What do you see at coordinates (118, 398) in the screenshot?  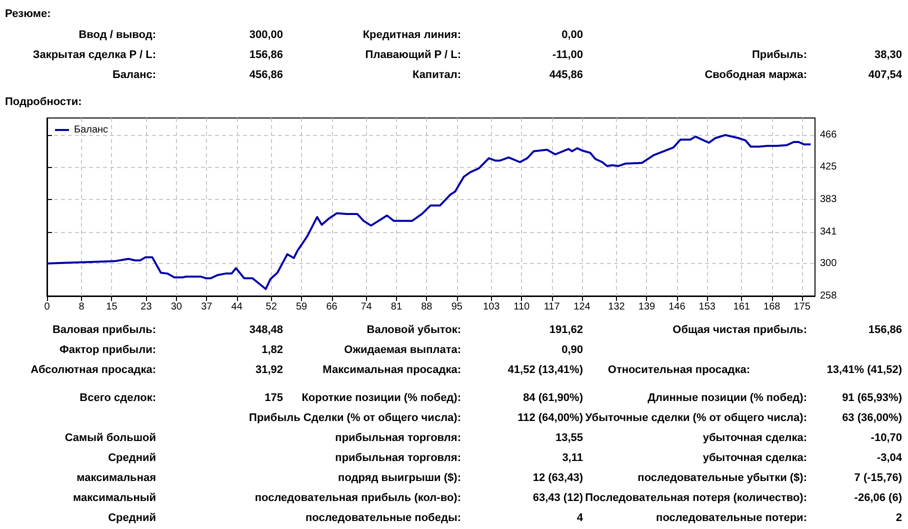 I see `text: Всего сделок:` at bounding box center [118, 398].